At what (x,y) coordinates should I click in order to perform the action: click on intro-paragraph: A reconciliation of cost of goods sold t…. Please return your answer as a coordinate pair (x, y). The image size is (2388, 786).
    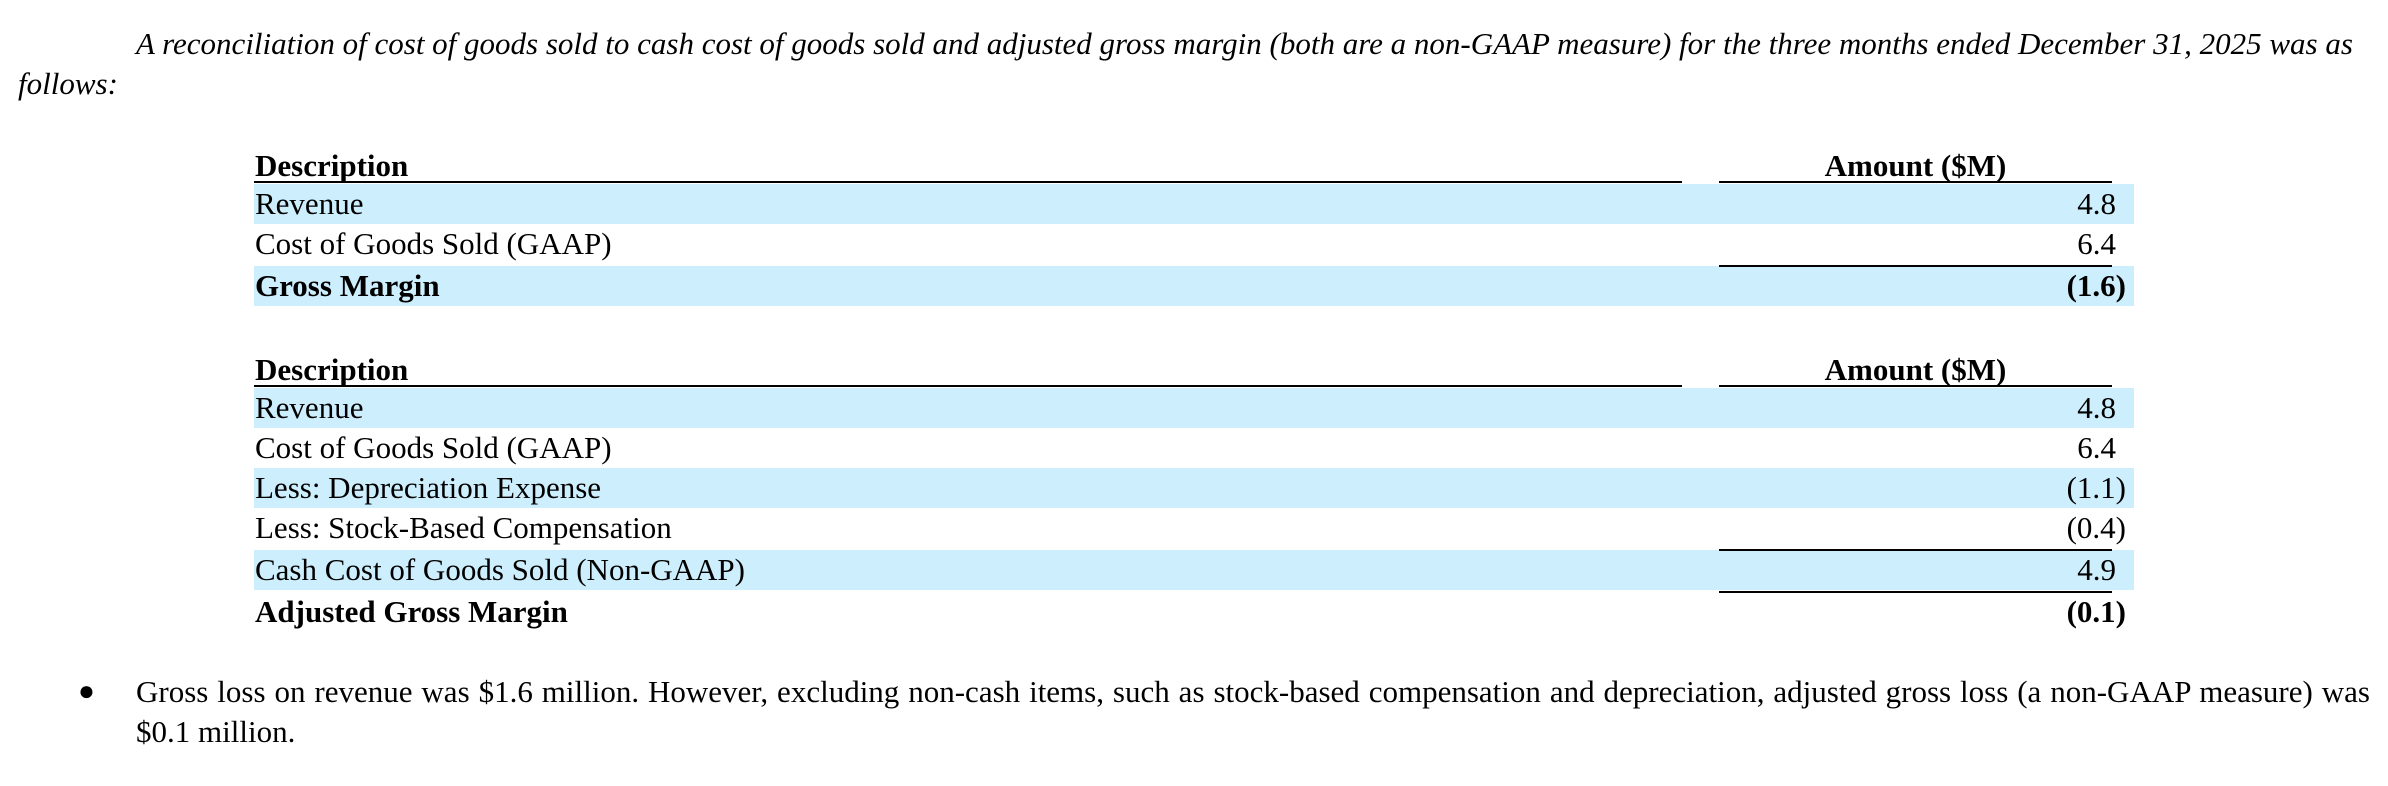
    Looking at the image, I should click on (1185, 63).